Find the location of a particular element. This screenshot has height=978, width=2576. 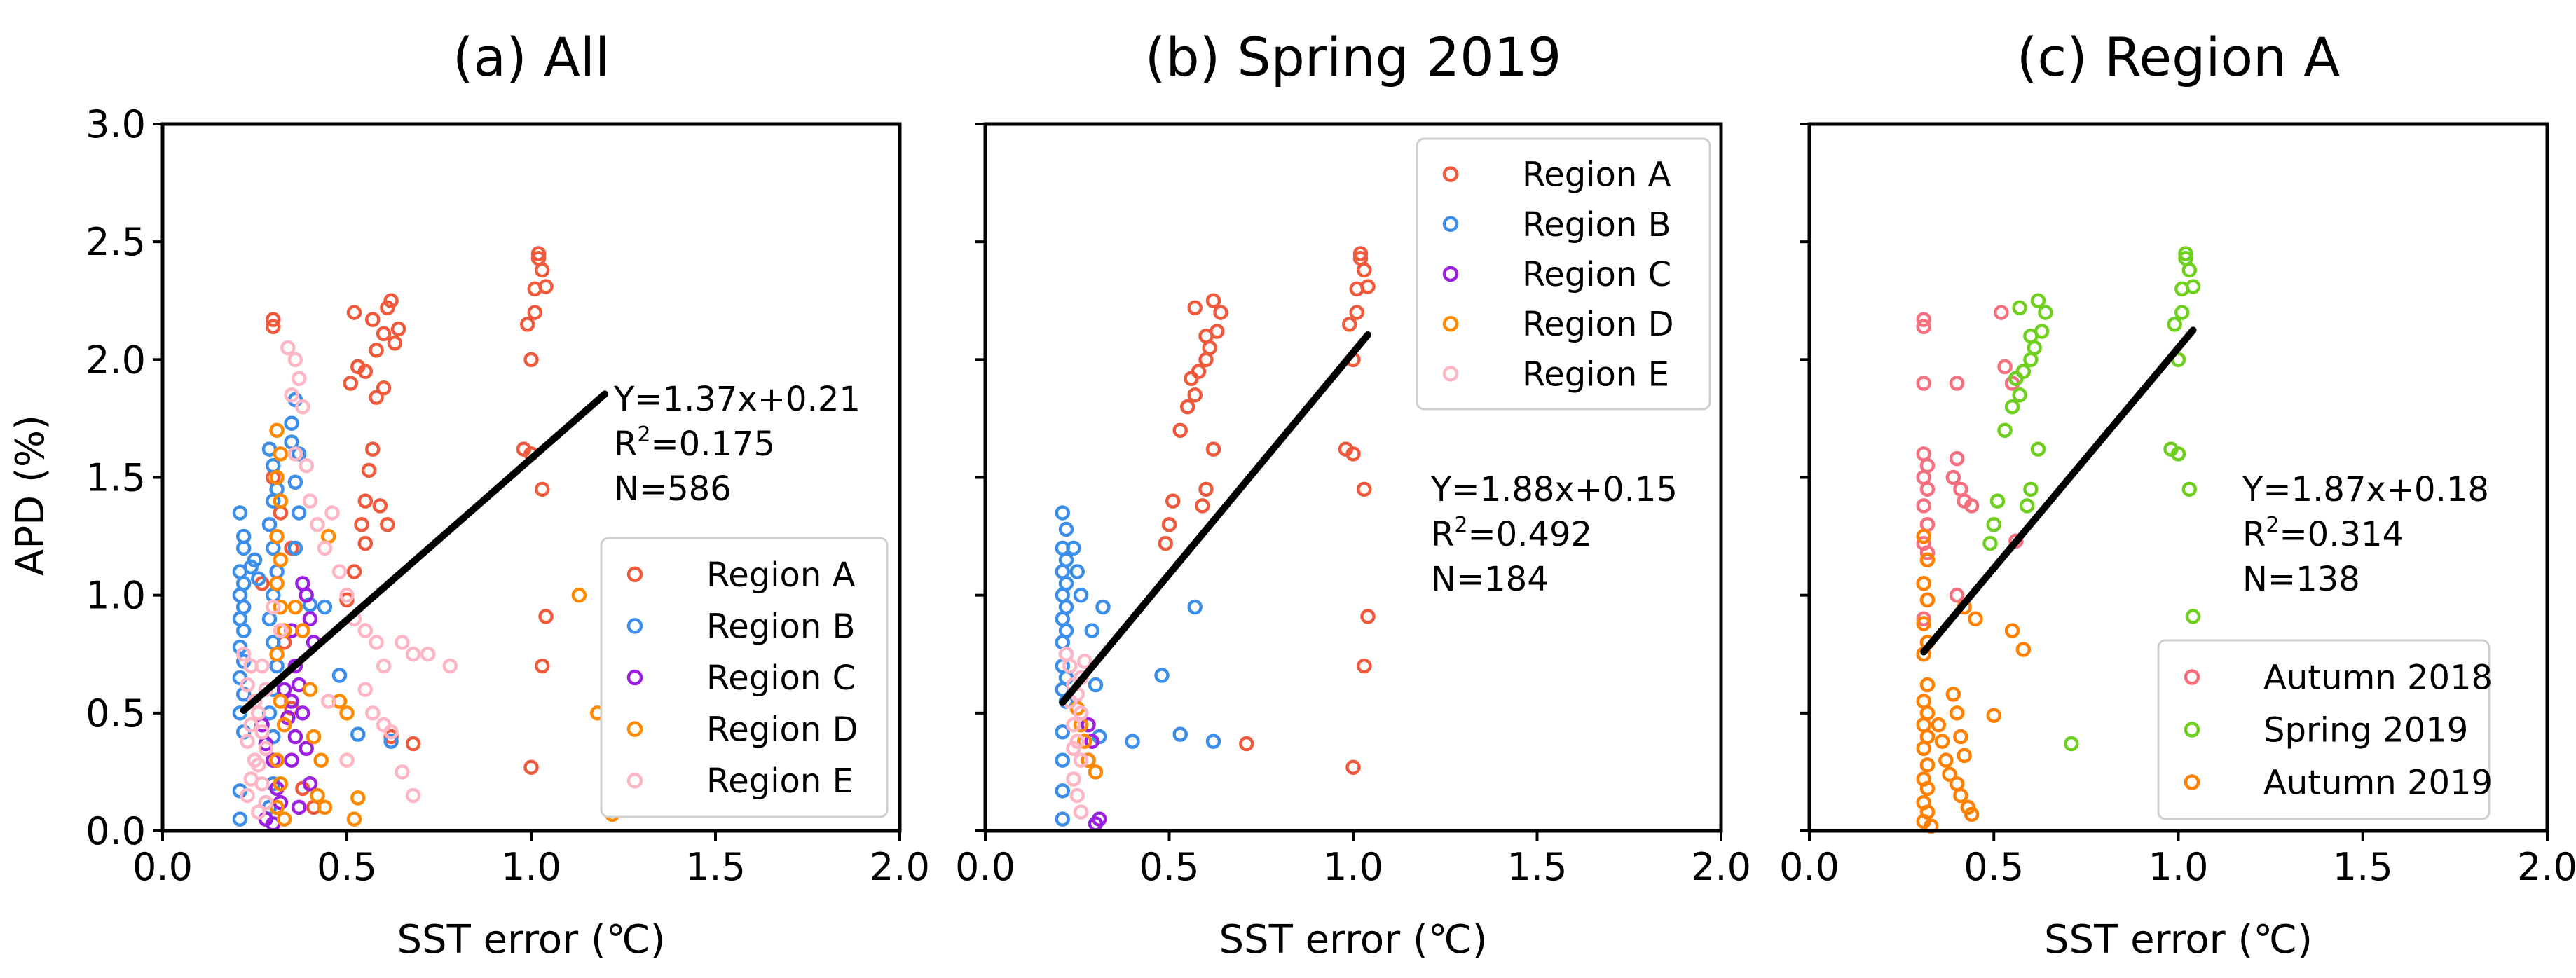

x-tick-label: 0.5 is located at coordinates (1994, 867).